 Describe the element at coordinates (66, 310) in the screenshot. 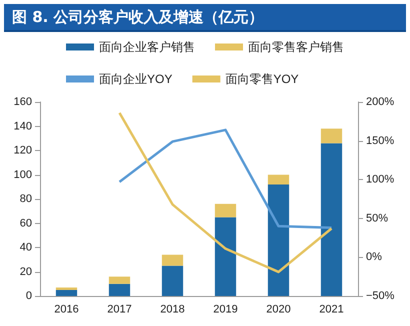

I see `x-tick-label: 2016` at that location.